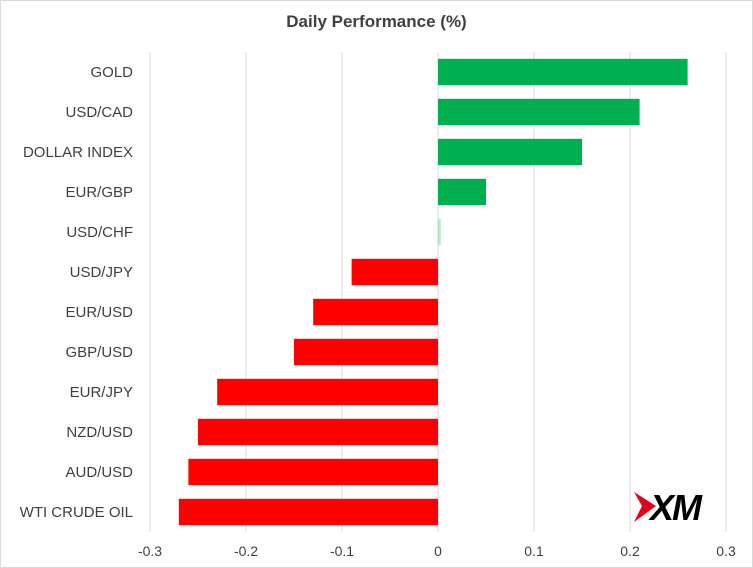 The height and width of the screenshot is (568, 753). I want to click on category-label: GBP/USD, so click(99, 352).